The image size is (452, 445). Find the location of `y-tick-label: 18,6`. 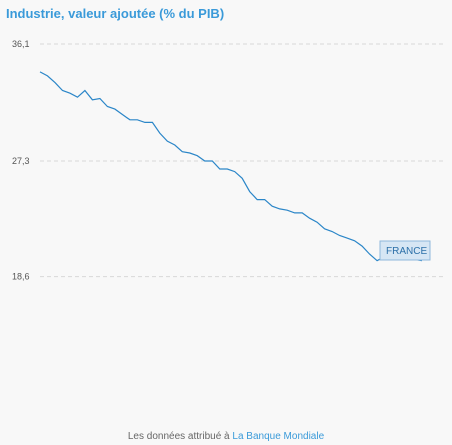

y-tick-label: 18,6 is located at coordinates (21, 277).